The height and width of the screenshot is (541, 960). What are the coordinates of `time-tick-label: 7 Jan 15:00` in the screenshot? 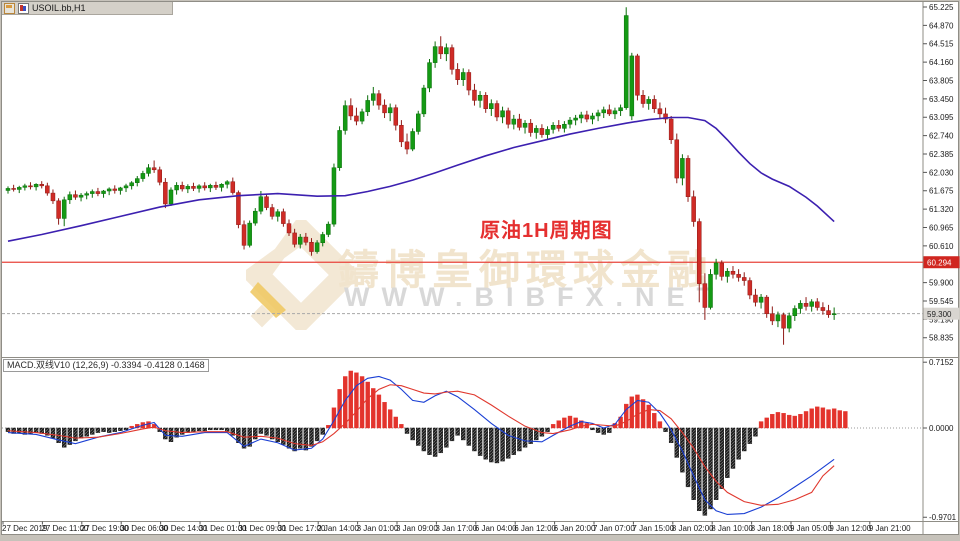 It's located at (653, 528).